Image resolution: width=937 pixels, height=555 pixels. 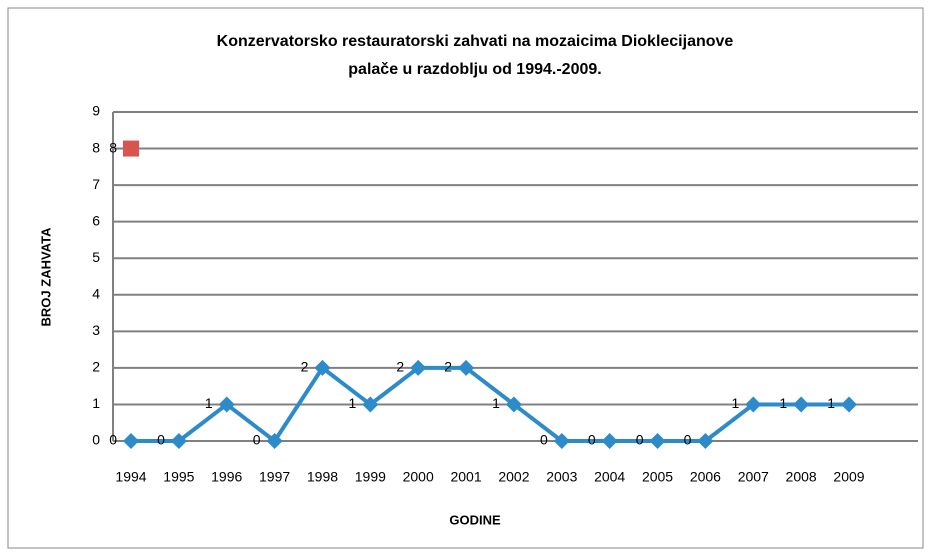 I want to click on x-tick-label: 1998, so click(x=322, y=477).